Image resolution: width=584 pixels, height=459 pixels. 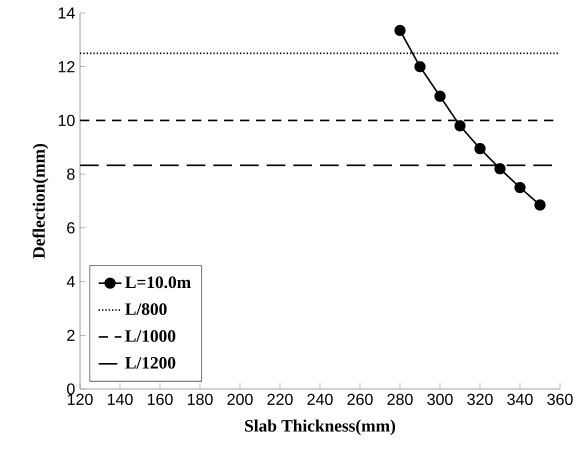 I want to click on y-tick-label: 8, so click(x=71, y=174).